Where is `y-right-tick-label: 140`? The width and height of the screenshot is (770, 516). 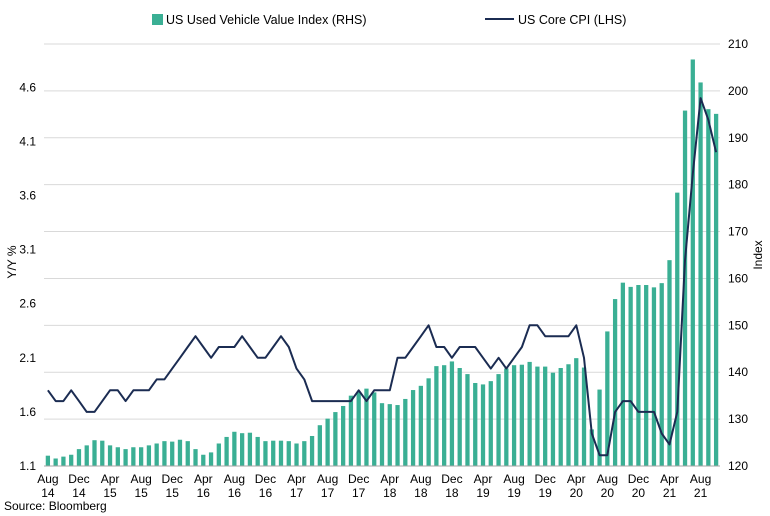
y-right-tick-label: 140 is located at coordinates (738, 372).